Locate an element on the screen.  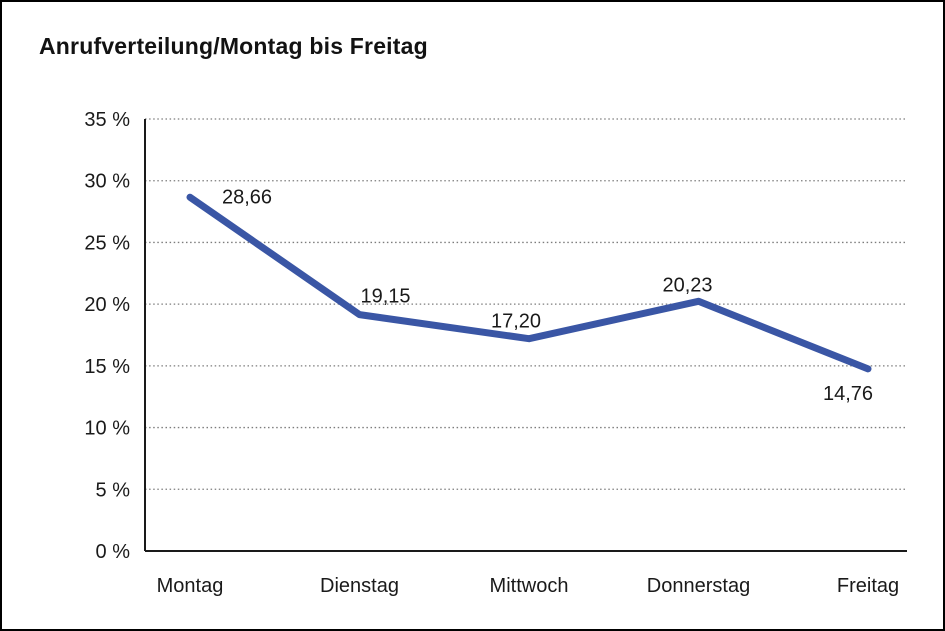
y-tick-label: 25 % is located at coordinates (107, 243).